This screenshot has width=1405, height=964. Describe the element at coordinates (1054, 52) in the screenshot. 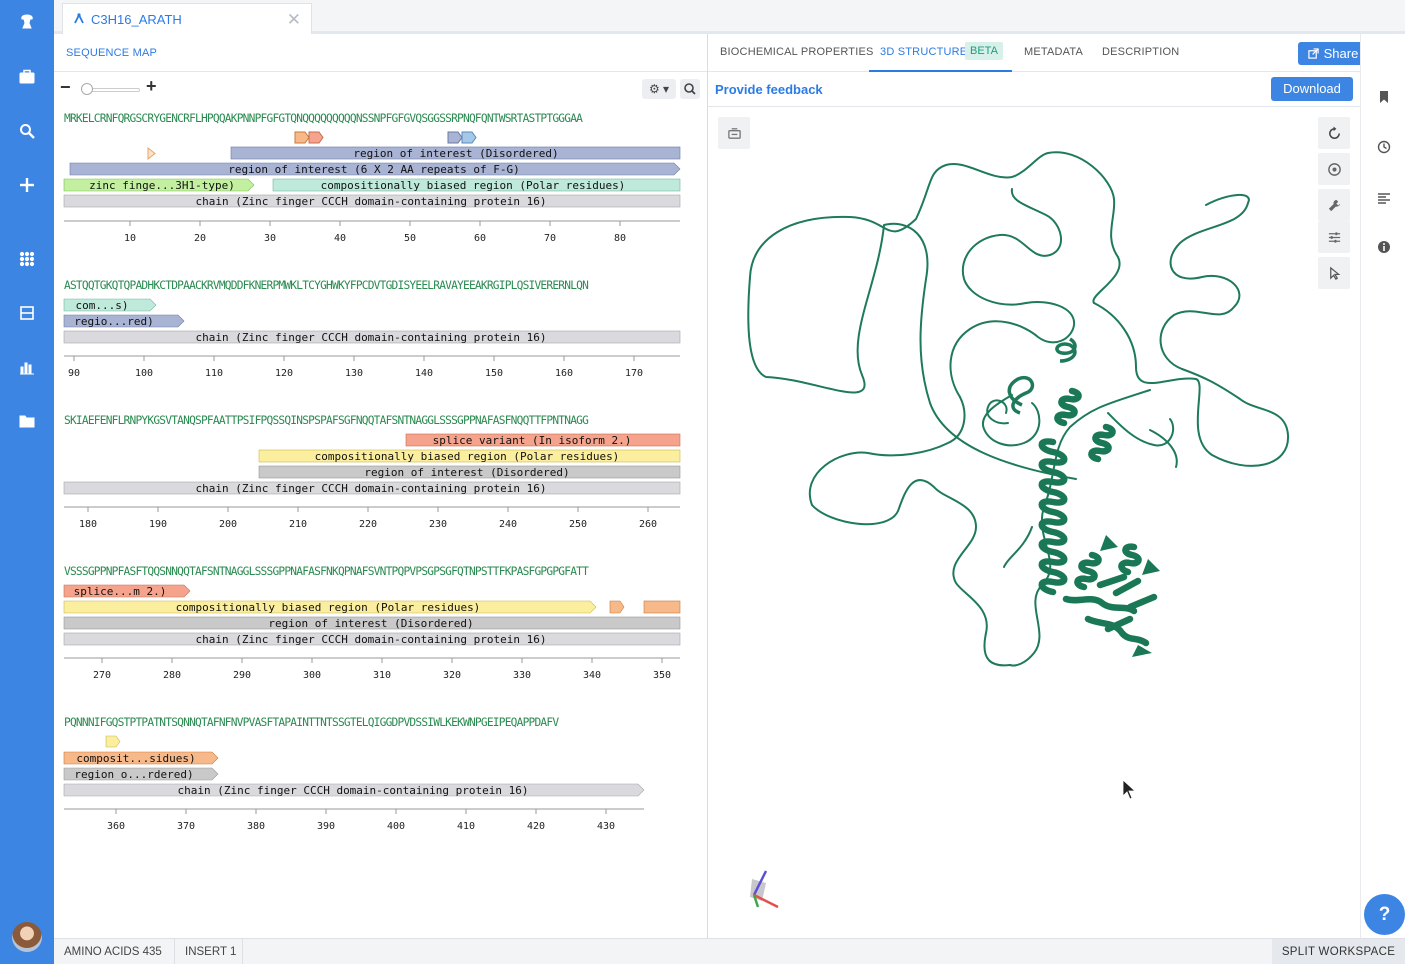

I see `tab-metadata: METADATA` at that location.